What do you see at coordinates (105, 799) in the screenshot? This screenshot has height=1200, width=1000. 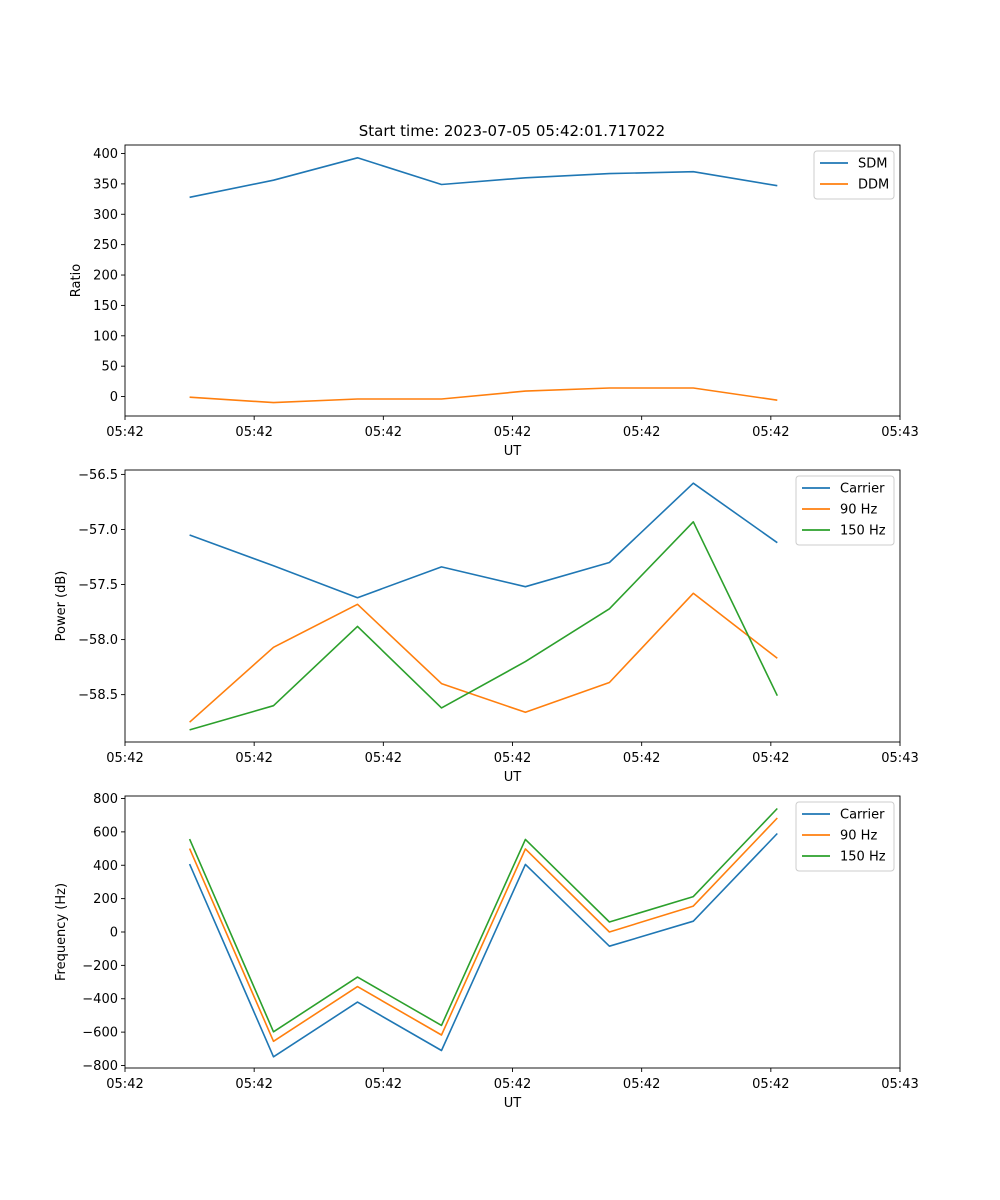 I see `y-tick-label: 800` at bounding box center [105, 799].